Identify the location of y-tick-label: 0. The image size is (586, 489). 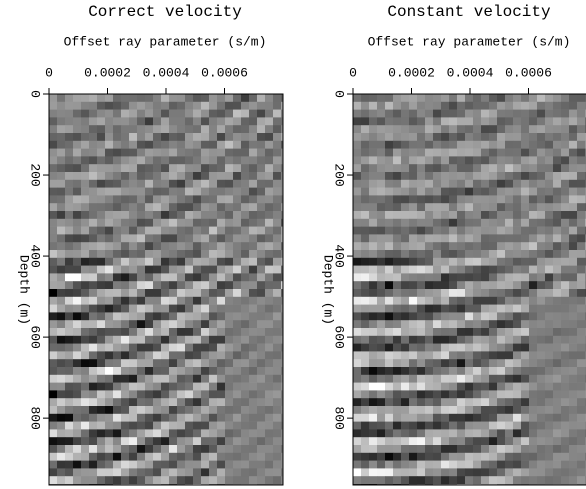
(35, 94).